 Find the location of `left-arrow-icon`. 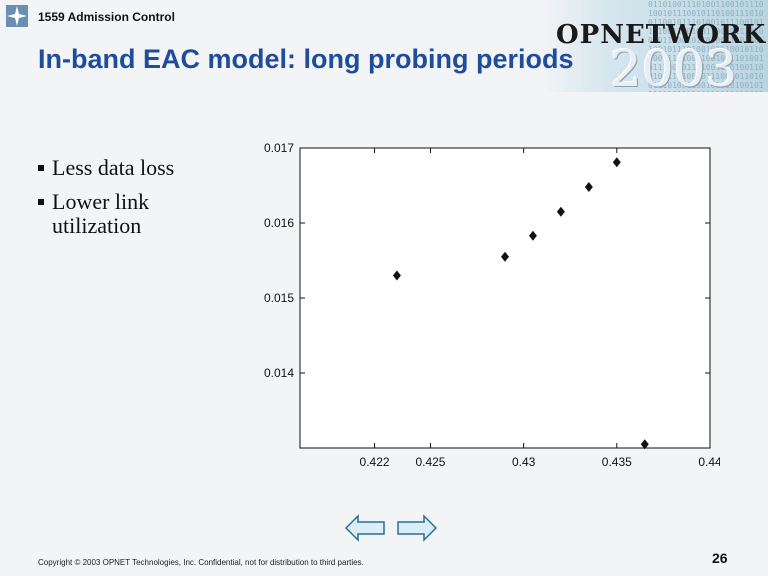

left-arrow-icon is located at coordinates (364, 528).